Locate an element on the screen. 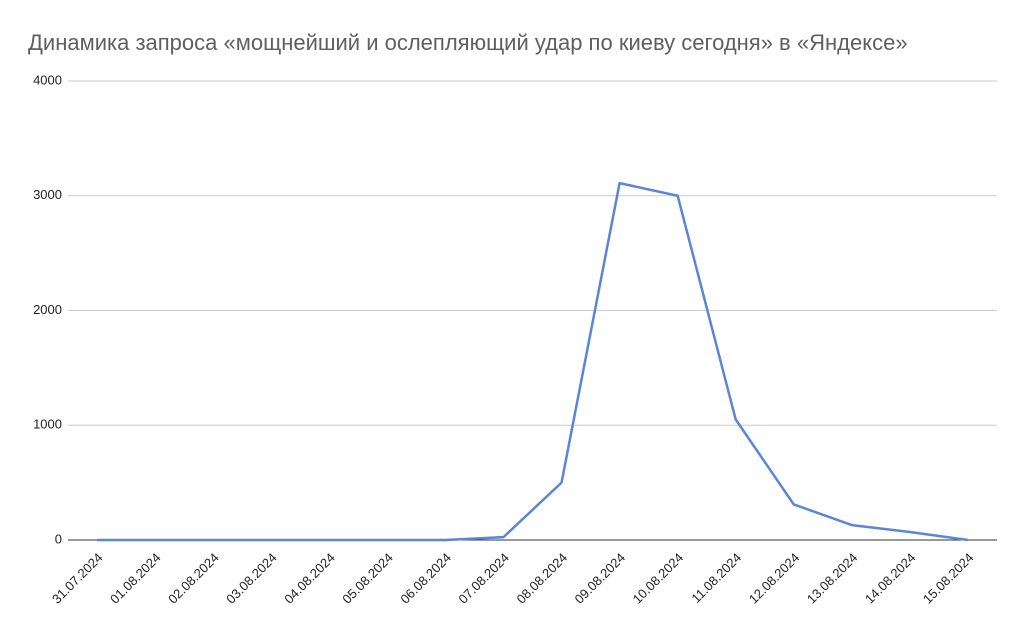 Image resolution: width=1024 pixels, height=635 pixels. x-tick-label: 08.08.2024 is located at coordinates (541, 578).